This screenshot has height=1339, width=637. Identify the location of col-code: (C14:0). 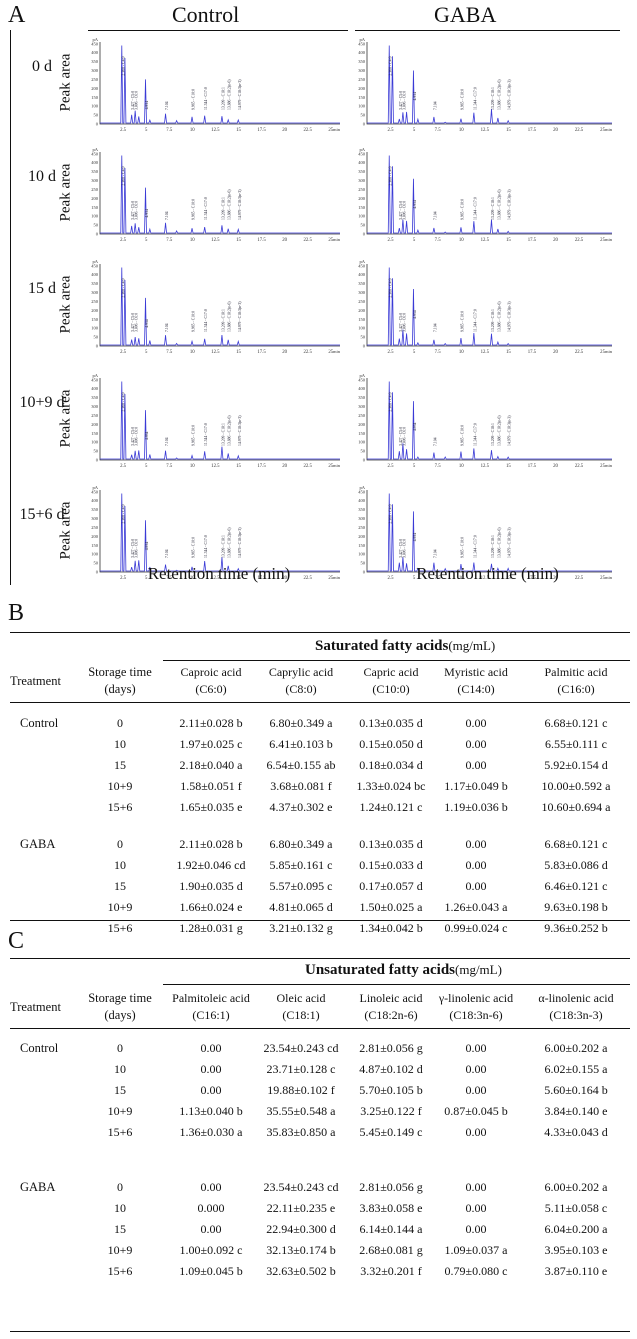
(476, 689).